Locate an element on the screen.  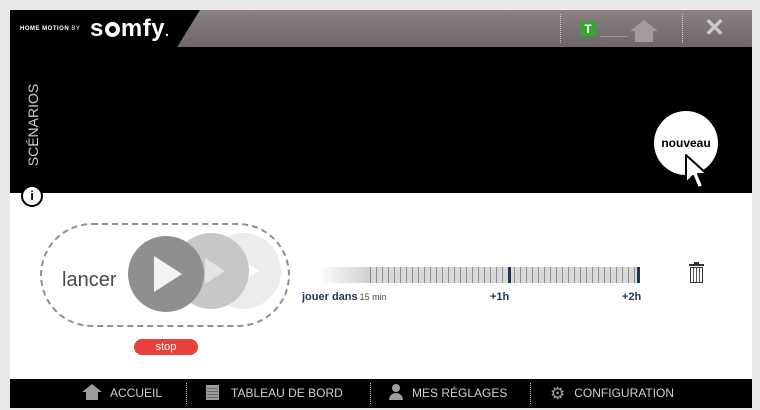
close-icon: ✕ is located at coordinates (714, 28).